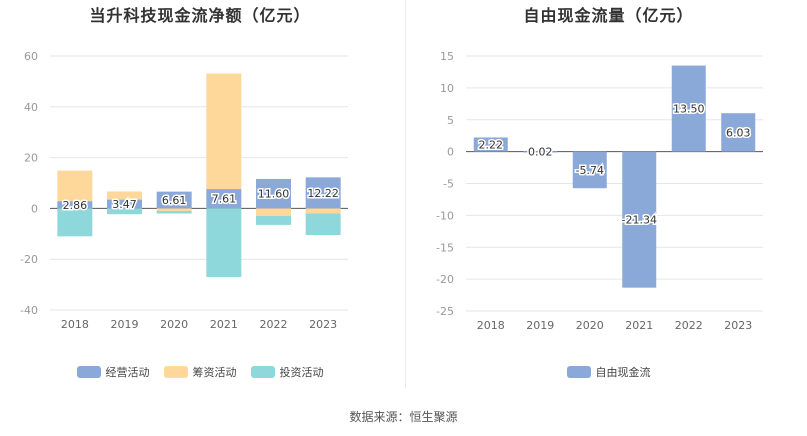 This screenshot has height=436, width=807. I want to click on cashflow-legend: 经营活动 筹资活动 投资活动, so click(200, 372).